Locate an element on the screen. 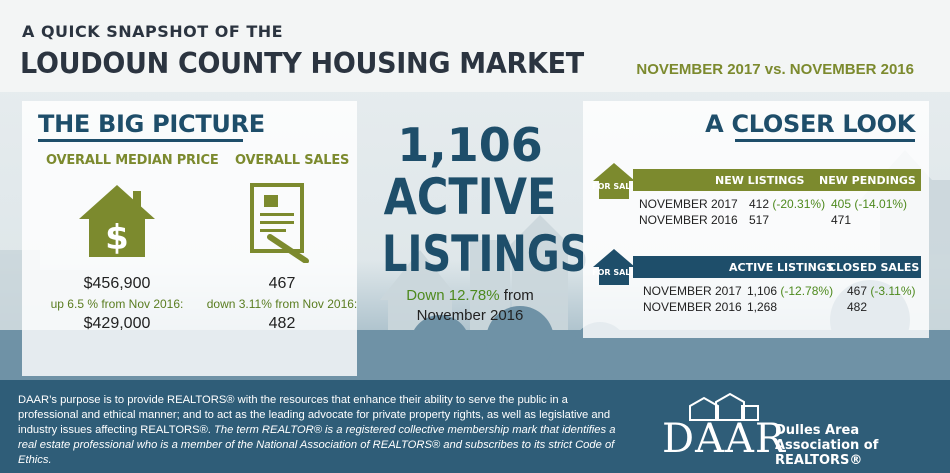  active-change-percent: Down 12.78% is located at coordinates (453, 295).